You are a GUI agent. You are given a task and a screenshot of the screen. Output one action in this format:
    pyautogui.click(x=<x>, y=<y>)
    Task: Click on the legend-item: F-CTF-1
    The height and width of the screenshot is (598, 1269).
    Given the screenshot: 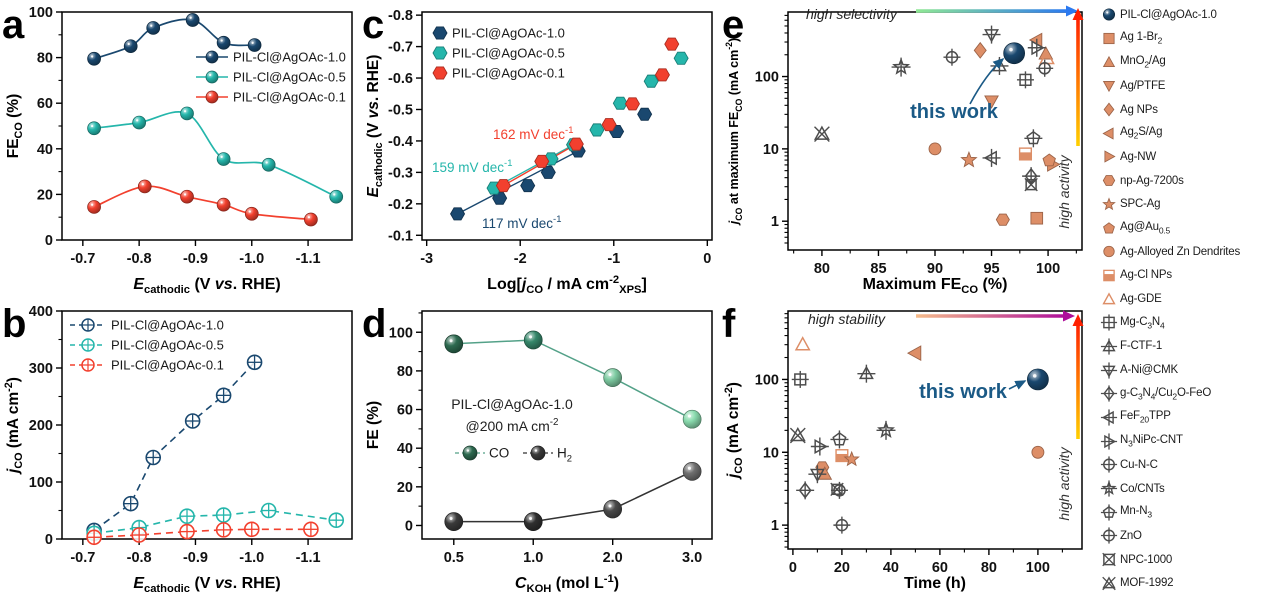 What is the action you would take?
    pyautogui.click(x=1182, y=347)
    